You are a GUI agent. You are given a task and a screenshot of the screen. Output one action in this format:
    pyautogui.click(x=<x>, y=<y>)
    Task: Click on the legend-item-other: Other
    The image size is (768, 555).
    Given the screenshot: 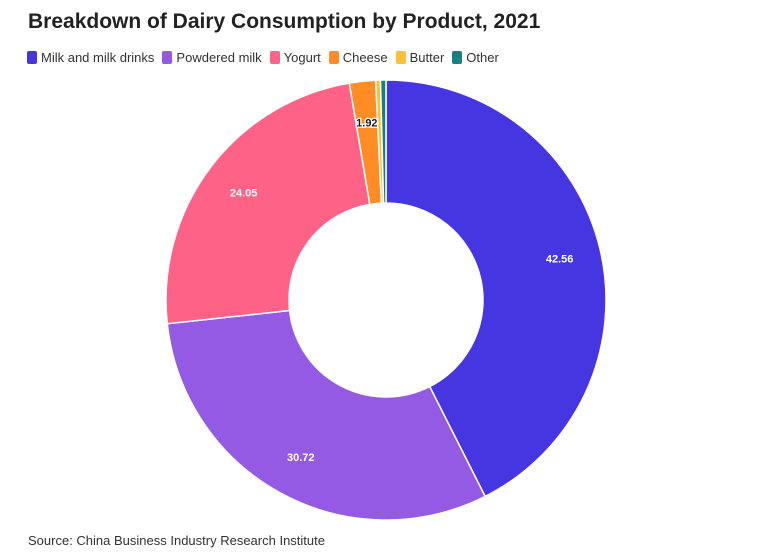 What is the action you would take?
    pyautogui.click(x=475, y=57)
    